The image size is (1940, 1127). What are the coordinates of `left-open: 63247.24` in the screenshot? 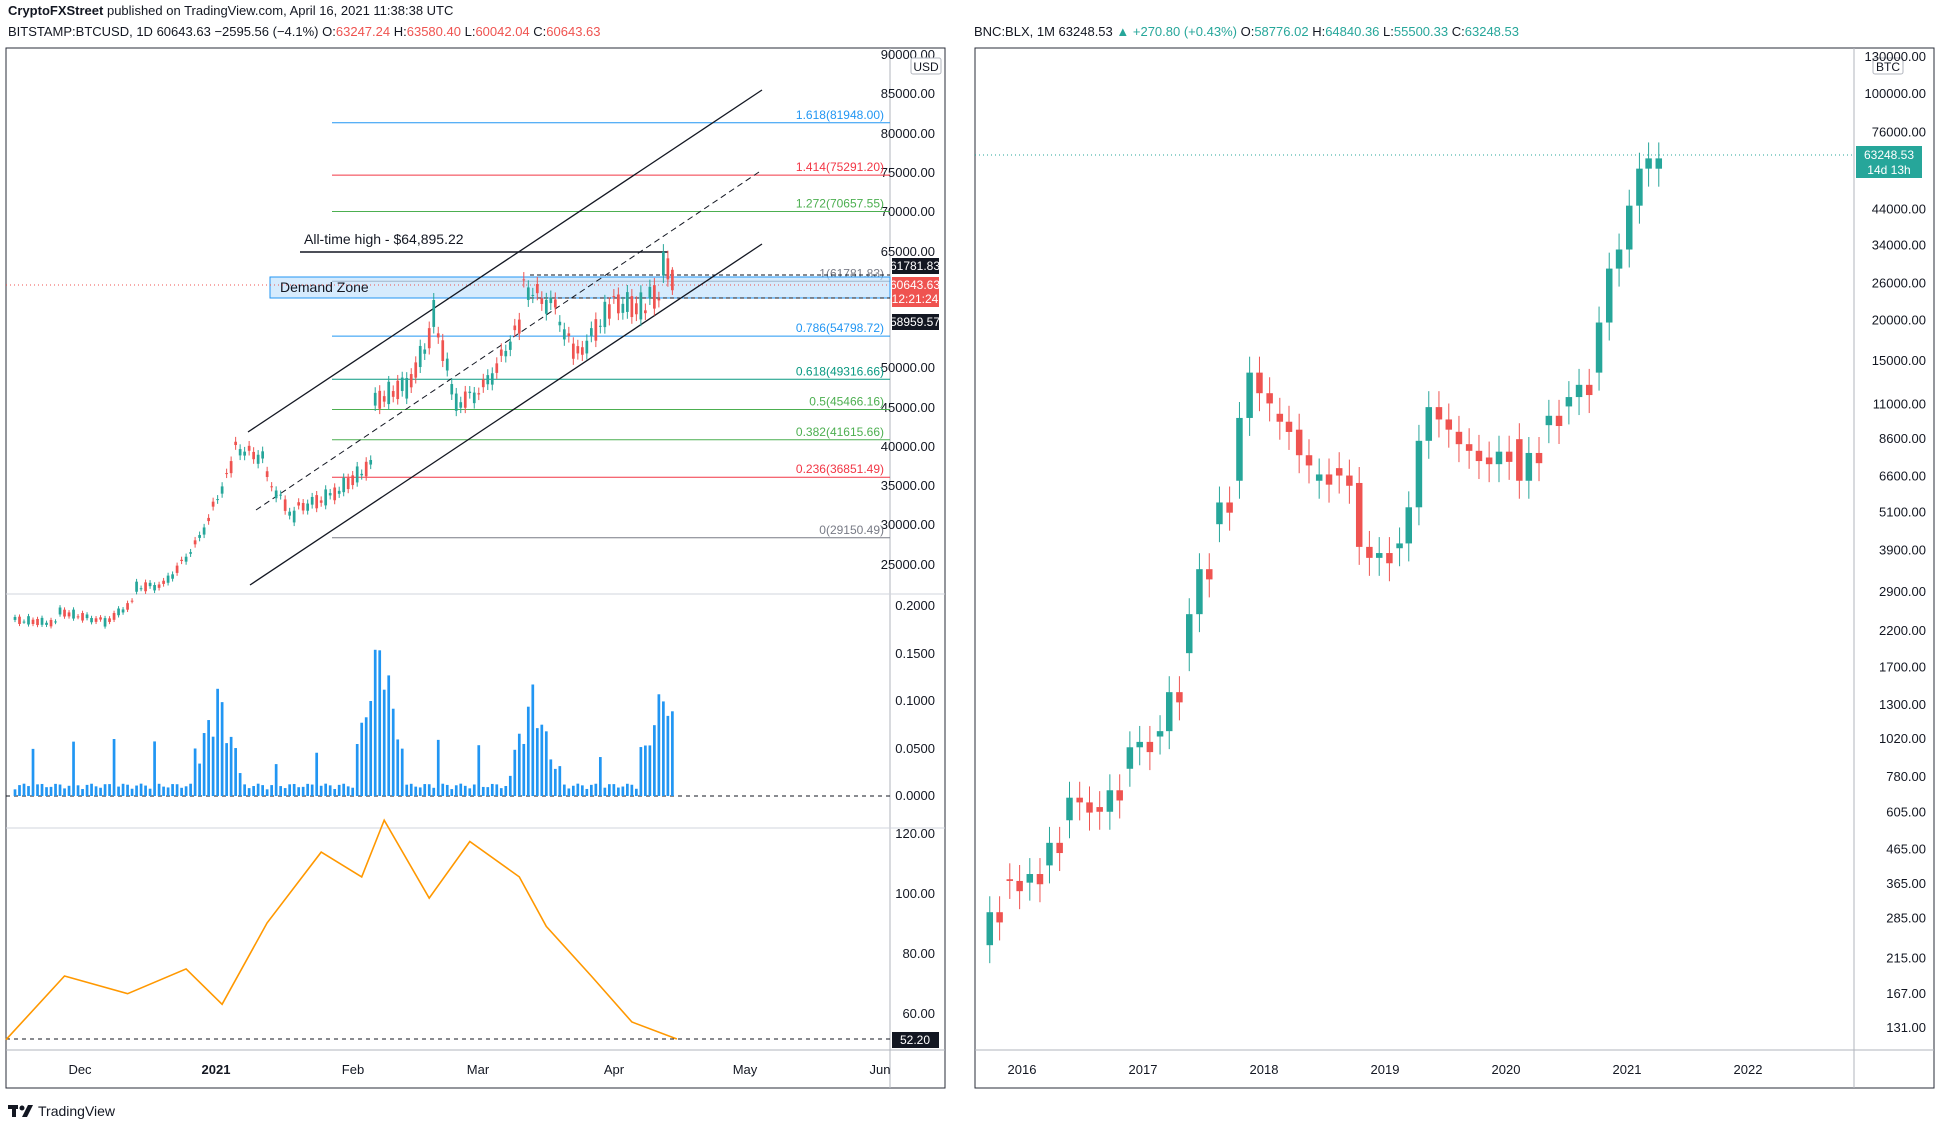 It's located at (363, 31).